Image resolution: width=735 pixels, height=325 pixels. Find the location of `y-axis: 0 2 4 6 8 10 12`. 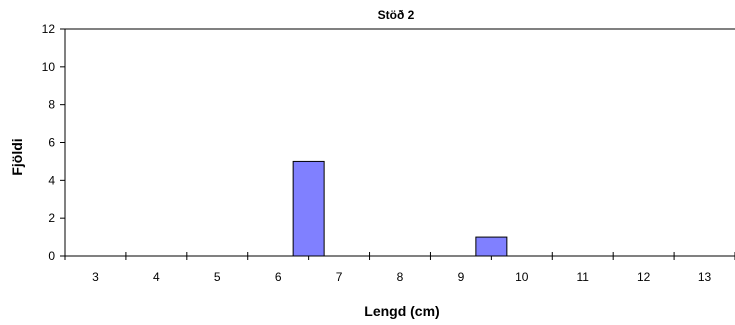

y-axis: 0 2 4 6 8 10 12 is located at coordinates (53, 142).